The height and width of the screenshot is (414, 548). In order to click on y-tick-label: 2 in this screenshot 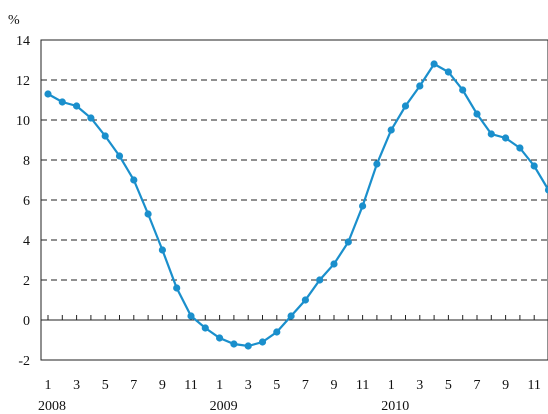, I will do `click(26, 281)`.